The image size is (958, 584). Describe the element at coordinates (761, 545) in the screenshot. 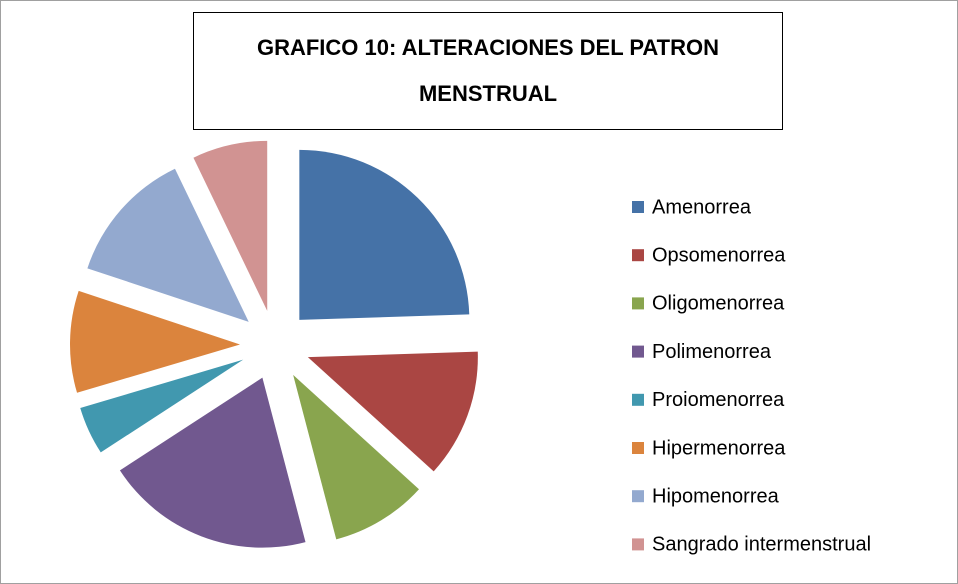

I see `legend-label: Sangrado intermenstrual` at that location.